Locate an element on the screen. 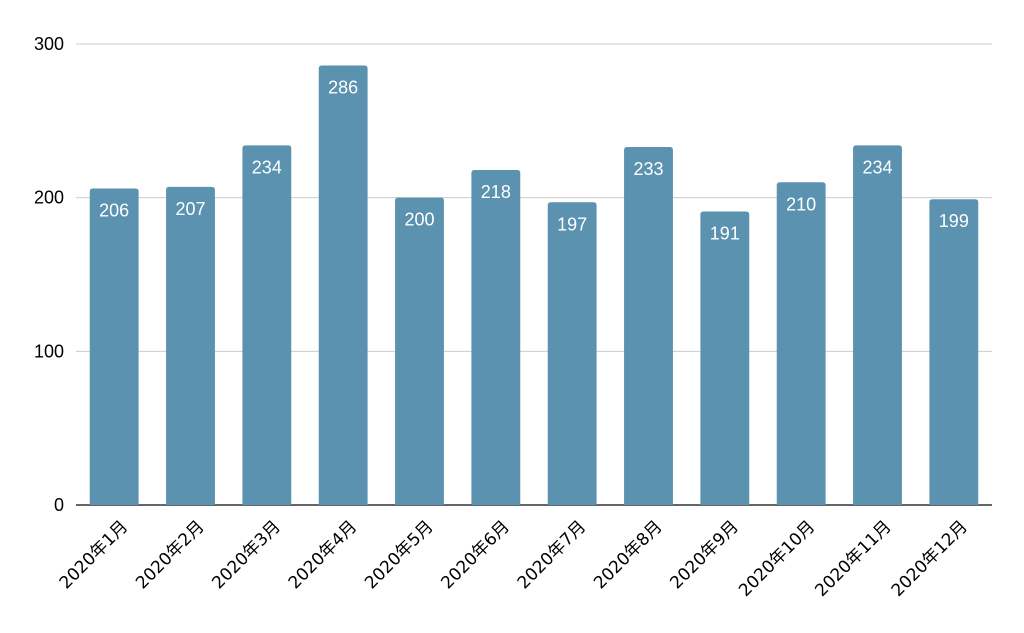 The width and height of the screenshot is (1024, 633). x-tick-label: 2020年5月 is located at coordinates (399, 555).